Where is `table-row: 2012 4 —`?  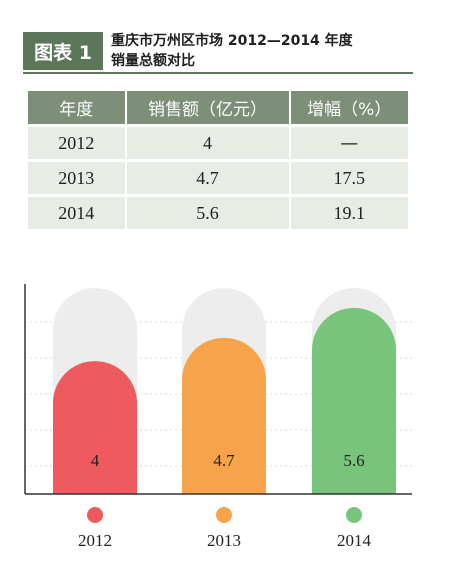 table-row: 2012 4 — is located at coordinates (218, 143).